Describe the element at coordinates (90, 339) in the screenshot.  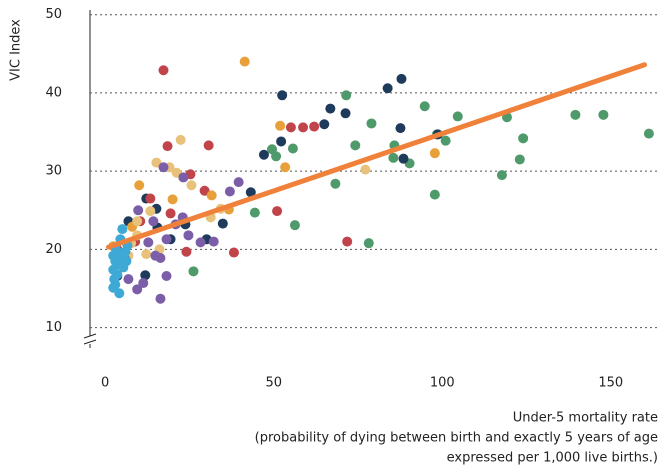
I see `axis-break` at that location.